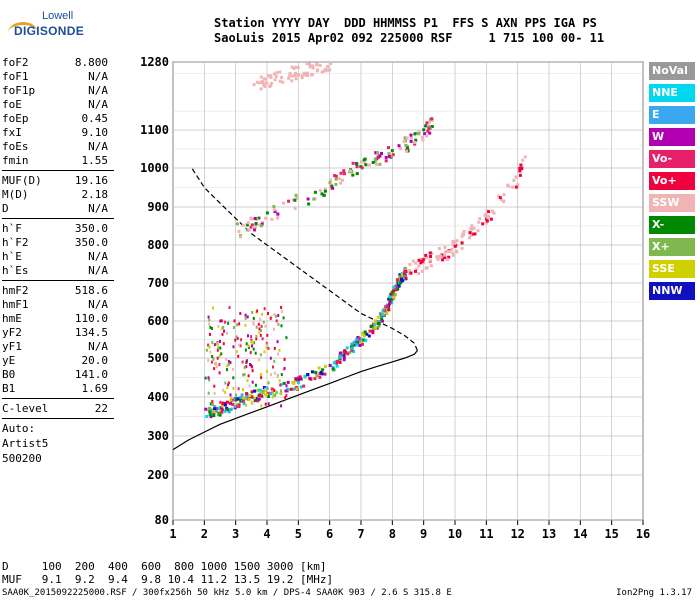 The width and height of the screenshot is (700, 600). What do you see at coordinates (611, 534) in the screenshot?
I see `x-tick-label: 15` at bounding box center [611, 534].